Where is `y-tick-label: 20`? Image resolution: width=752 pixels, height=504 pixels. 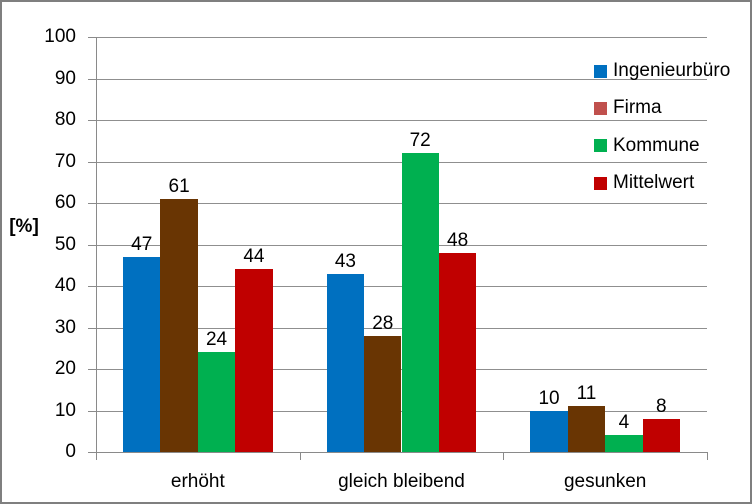
y-tick-label: 20 is located at coordinates (65, 368).